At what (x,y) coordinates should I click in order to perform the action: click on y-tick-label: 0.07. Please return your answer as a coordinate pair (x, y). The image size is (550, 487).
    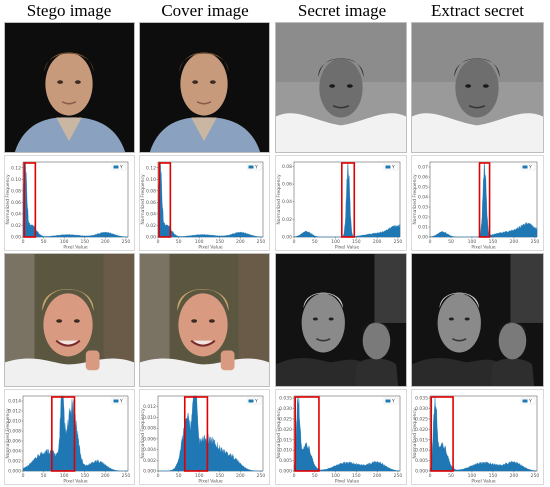
    Looking at the image, I should click on (423, 168).